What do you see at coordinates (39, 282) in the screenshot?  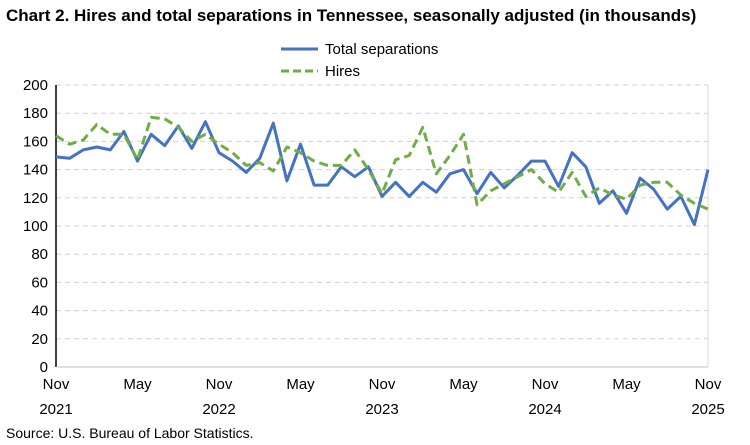 I see `y-tick-label: 60` at bounding box center [39, 282].